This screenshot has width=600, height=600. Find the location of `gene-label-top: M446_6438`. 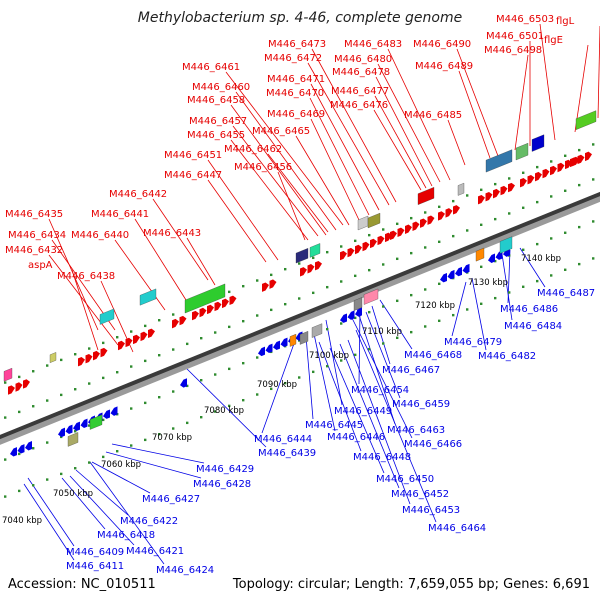

gene-label-top: M446_6438 is located at coordinates (86, 276).